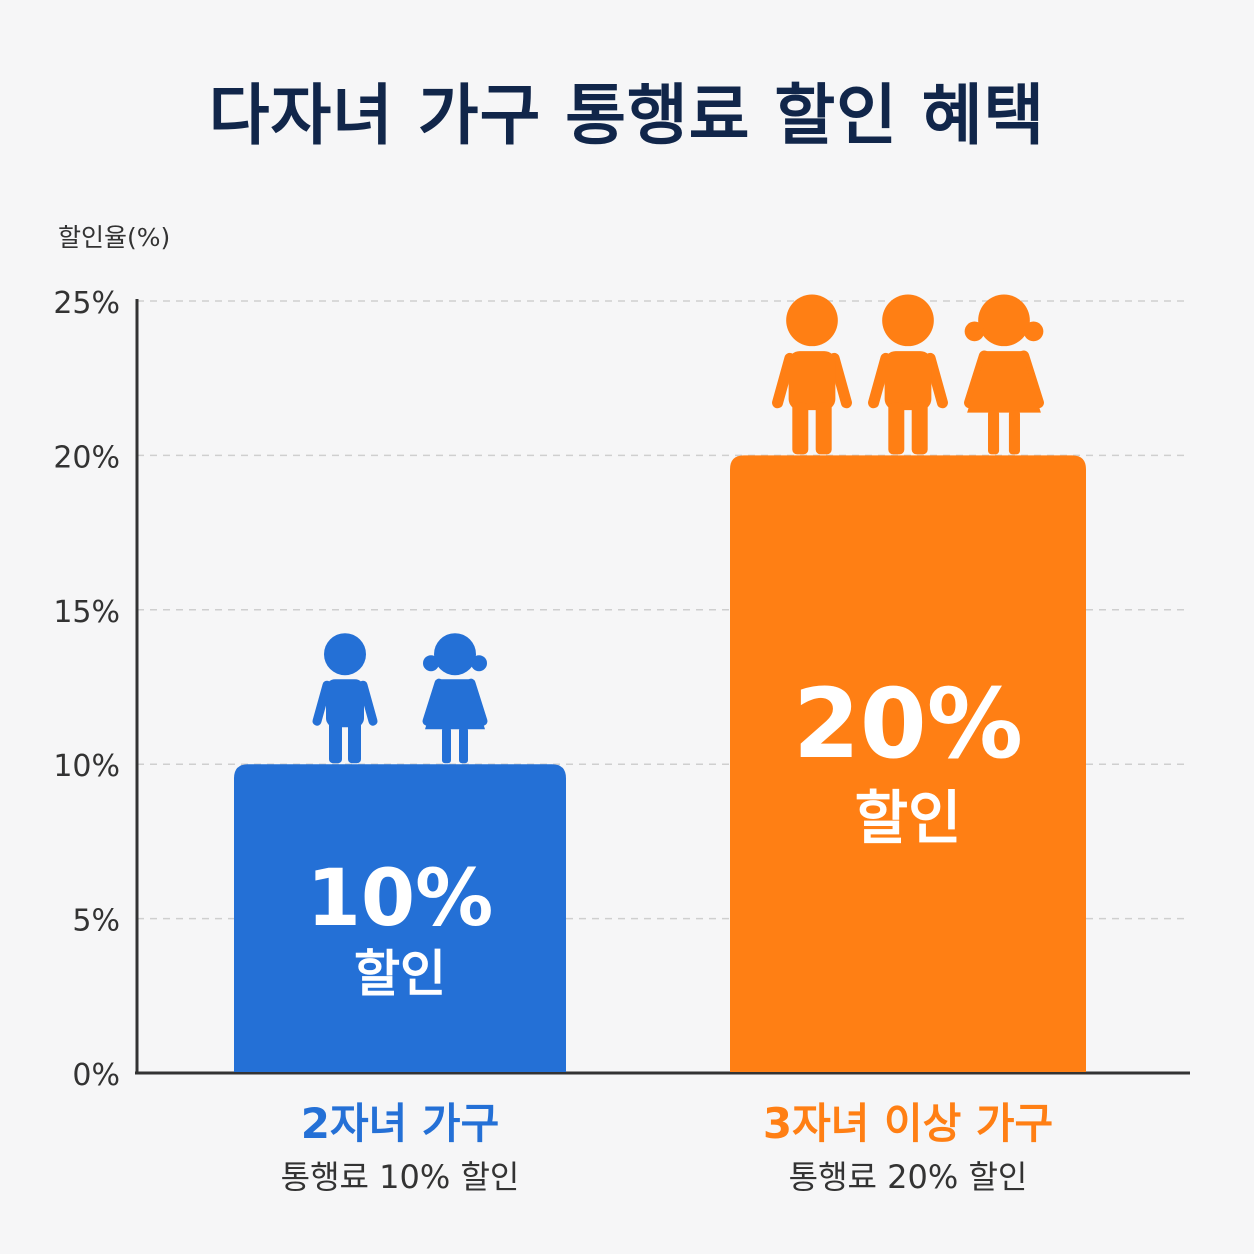 This screenshot has width=1254, height=1254. I want to click on y-tick-label: 10%, so click(86, 766).